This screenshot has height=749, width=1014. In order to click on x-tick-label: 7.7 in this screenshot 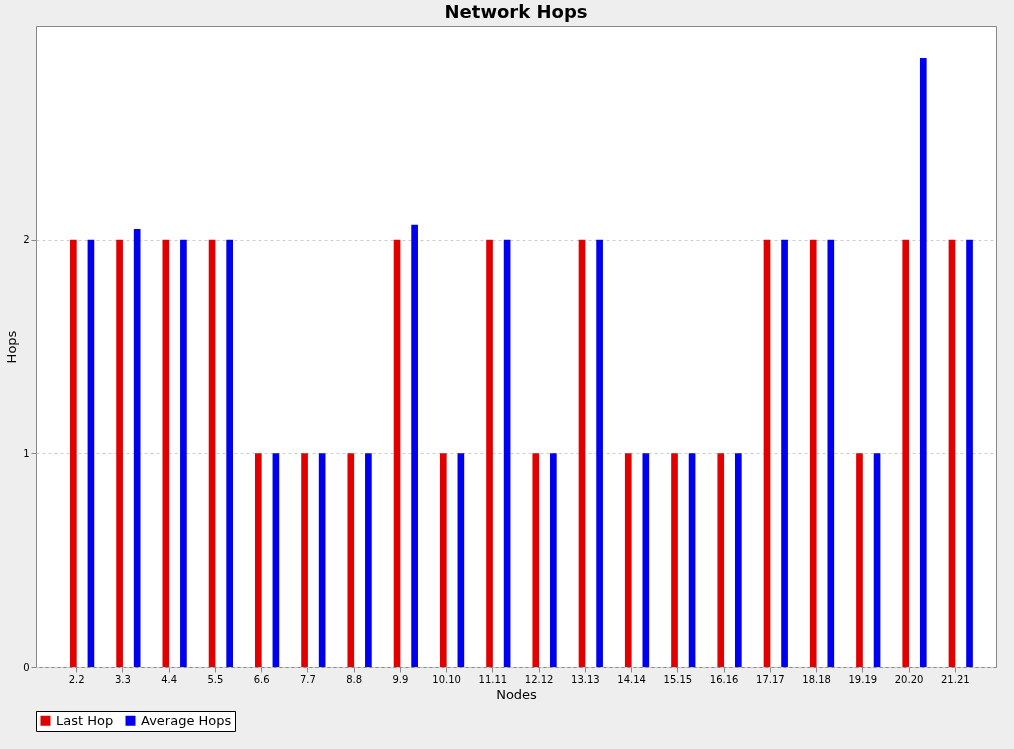, I will do `click(307, 679)`.